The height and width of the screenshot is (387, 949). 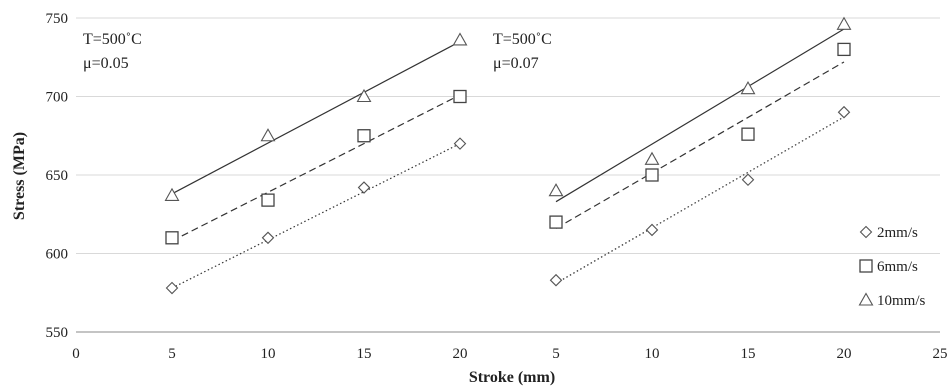 What do you see at coordinates (512, 377) in the screenshot?
I see `x-axis-title: Stroke (mm)` at bounding box center [512, 377].